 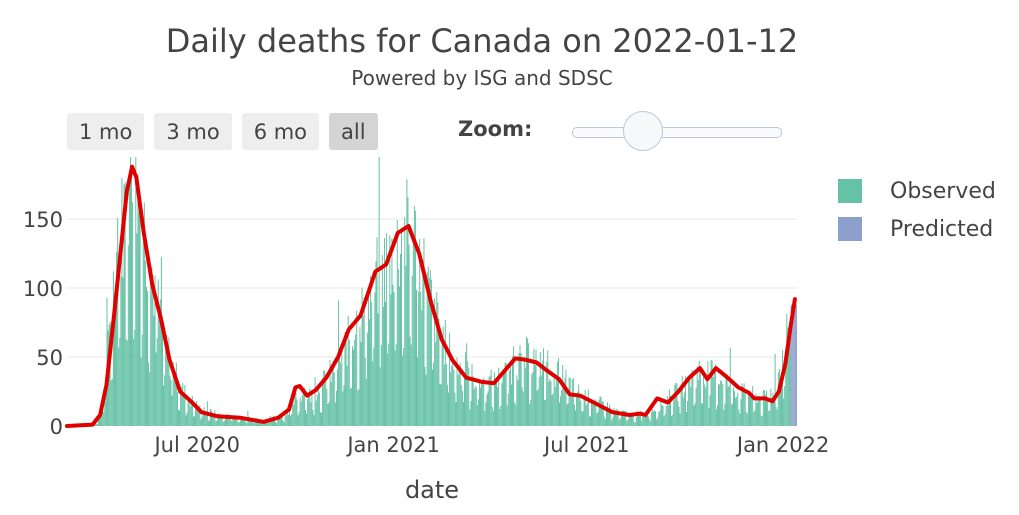 I want to click on zoom-slider-knob, so click(x=643, y=131).